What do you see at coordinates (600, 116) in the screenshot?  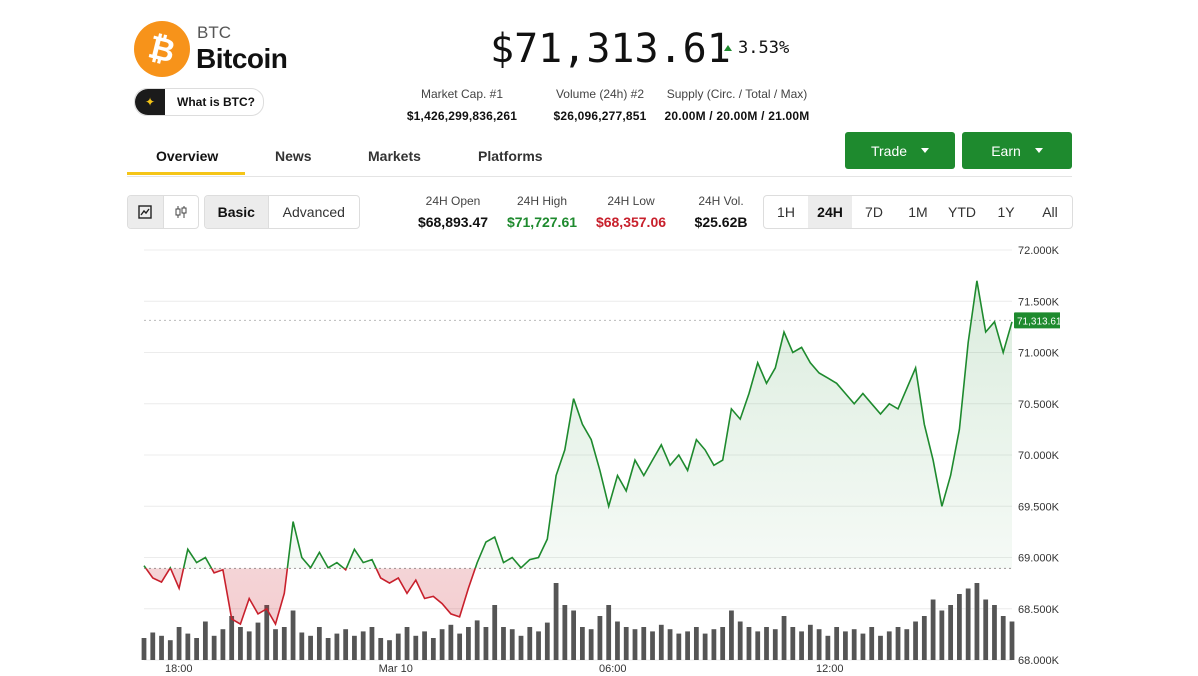 I see `volume-value: $26,096,277,851` at bounding box center [600, 116].